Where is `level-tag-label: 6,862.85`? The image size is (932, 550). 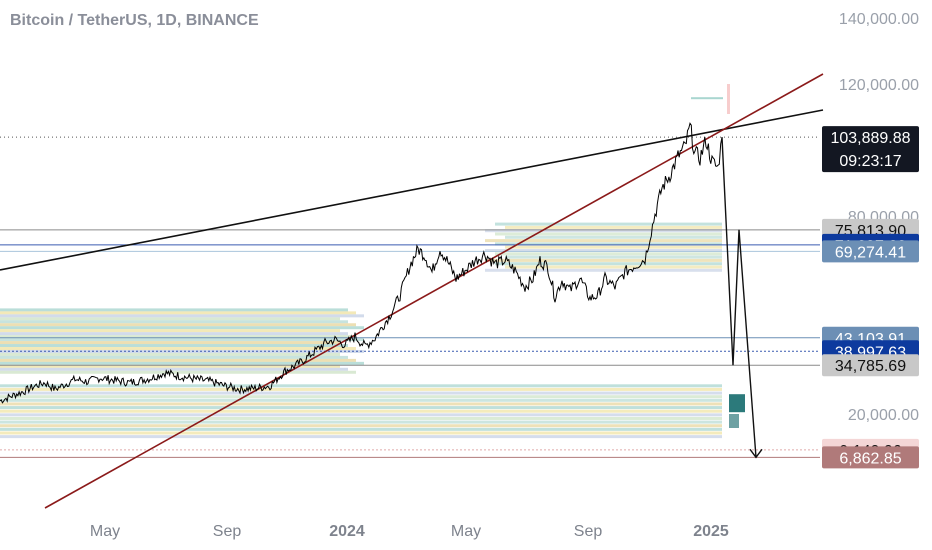 level-tag-label: 6,862.85 is located at coordinates (870, 458).